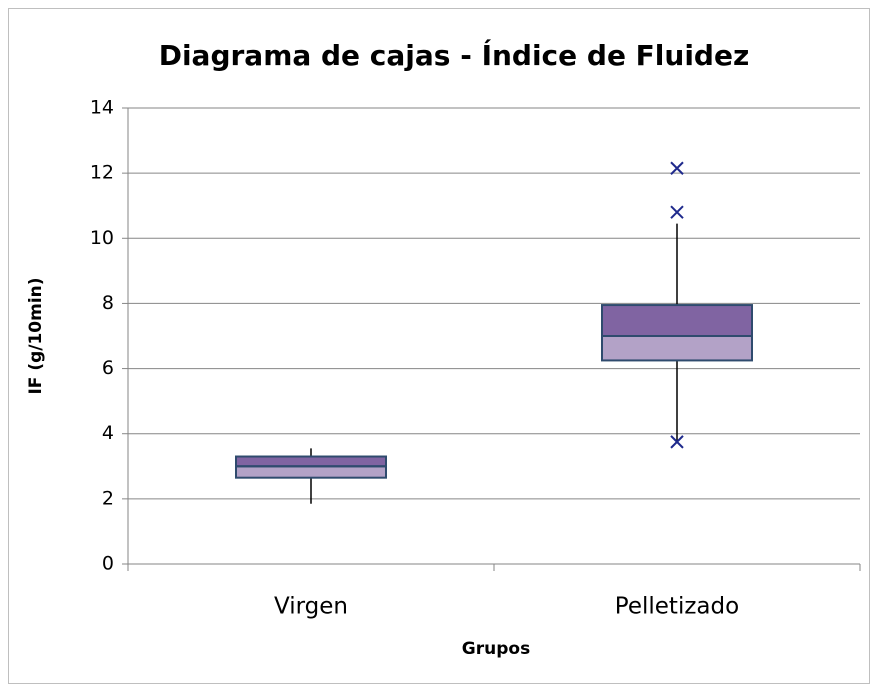 The width and height of the screenshot is (878, 691). I want to click on y-tick-label: 10, so click(102, 238).